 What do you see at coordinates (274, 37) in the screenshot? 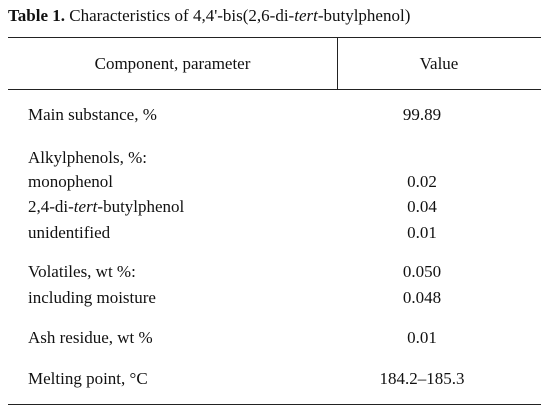
I see `top-rule` at bounding box center [274, 37].